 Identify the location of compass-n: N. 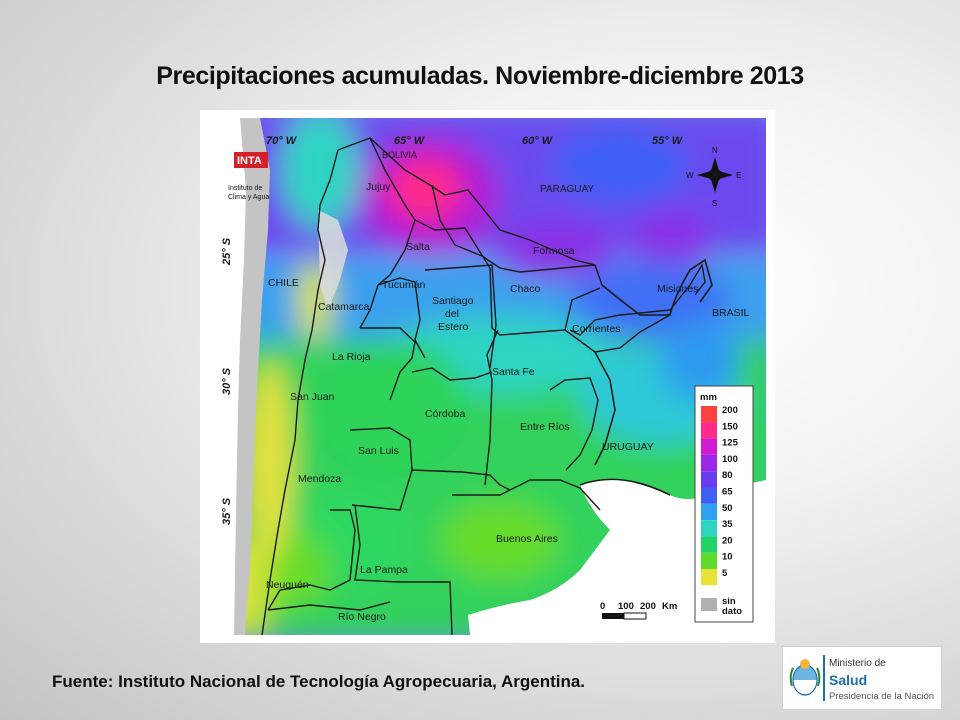
(715, 150).